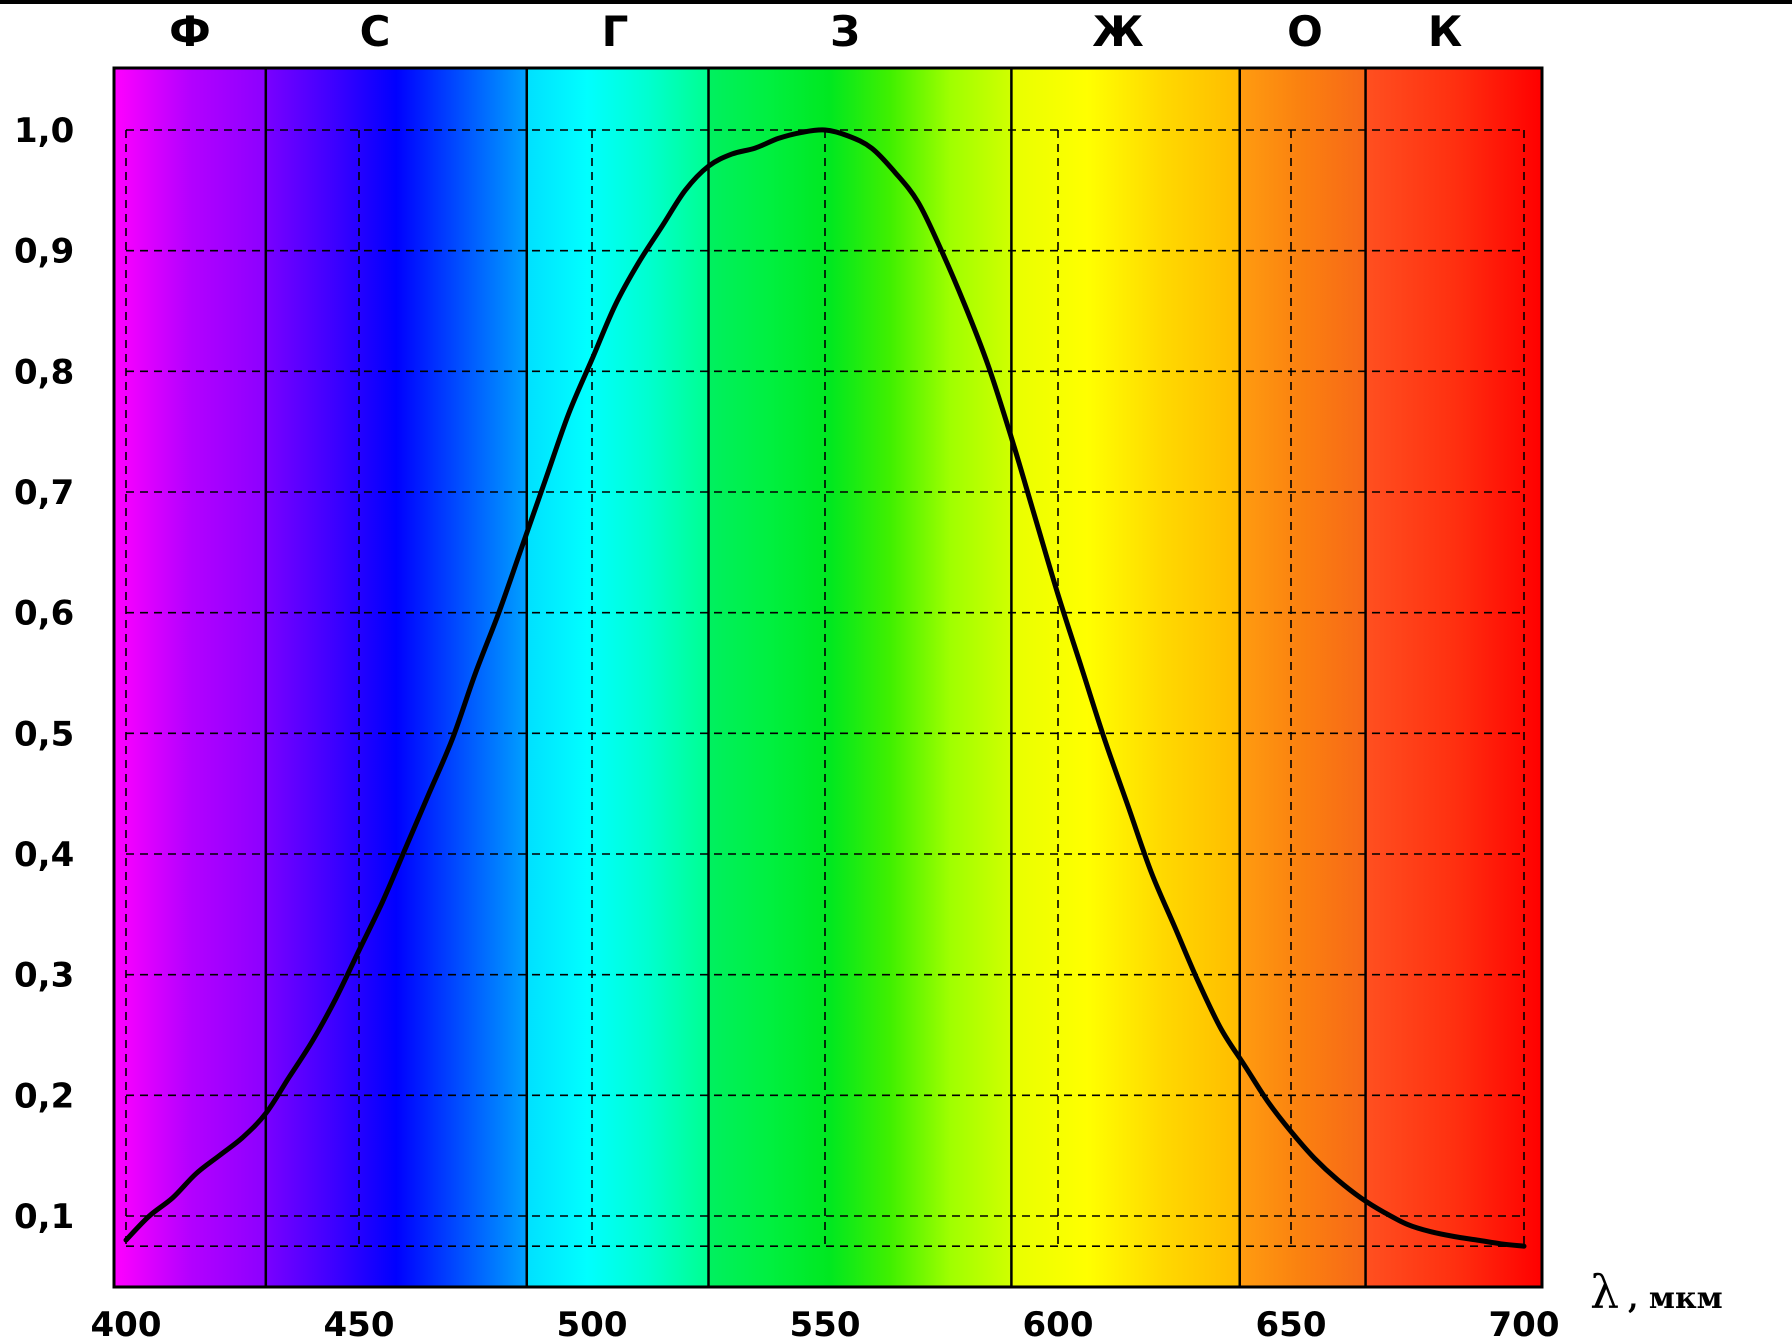 The image size is (1792, 1343). What do you see at coordinates (1058, 1324) in the screenshot?
I see `x-tick-label: 600` at bounding box center [1058, 1324].